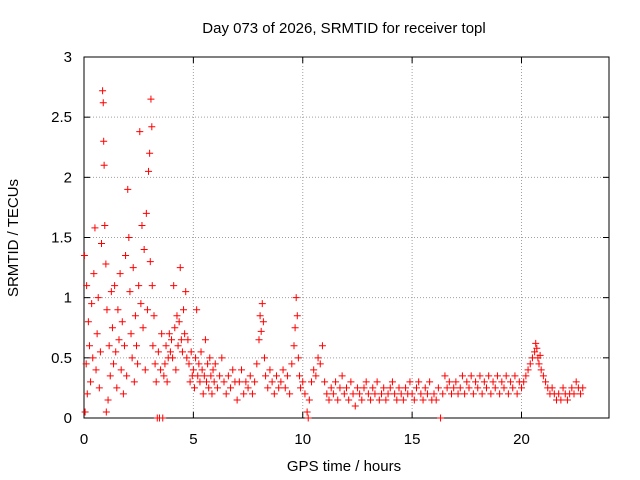 The width and height of the screenshot is (640, 480). Describe the element at coordinates (193, 439) in the screenshot. I see `x-tick-label: 5` at that location.